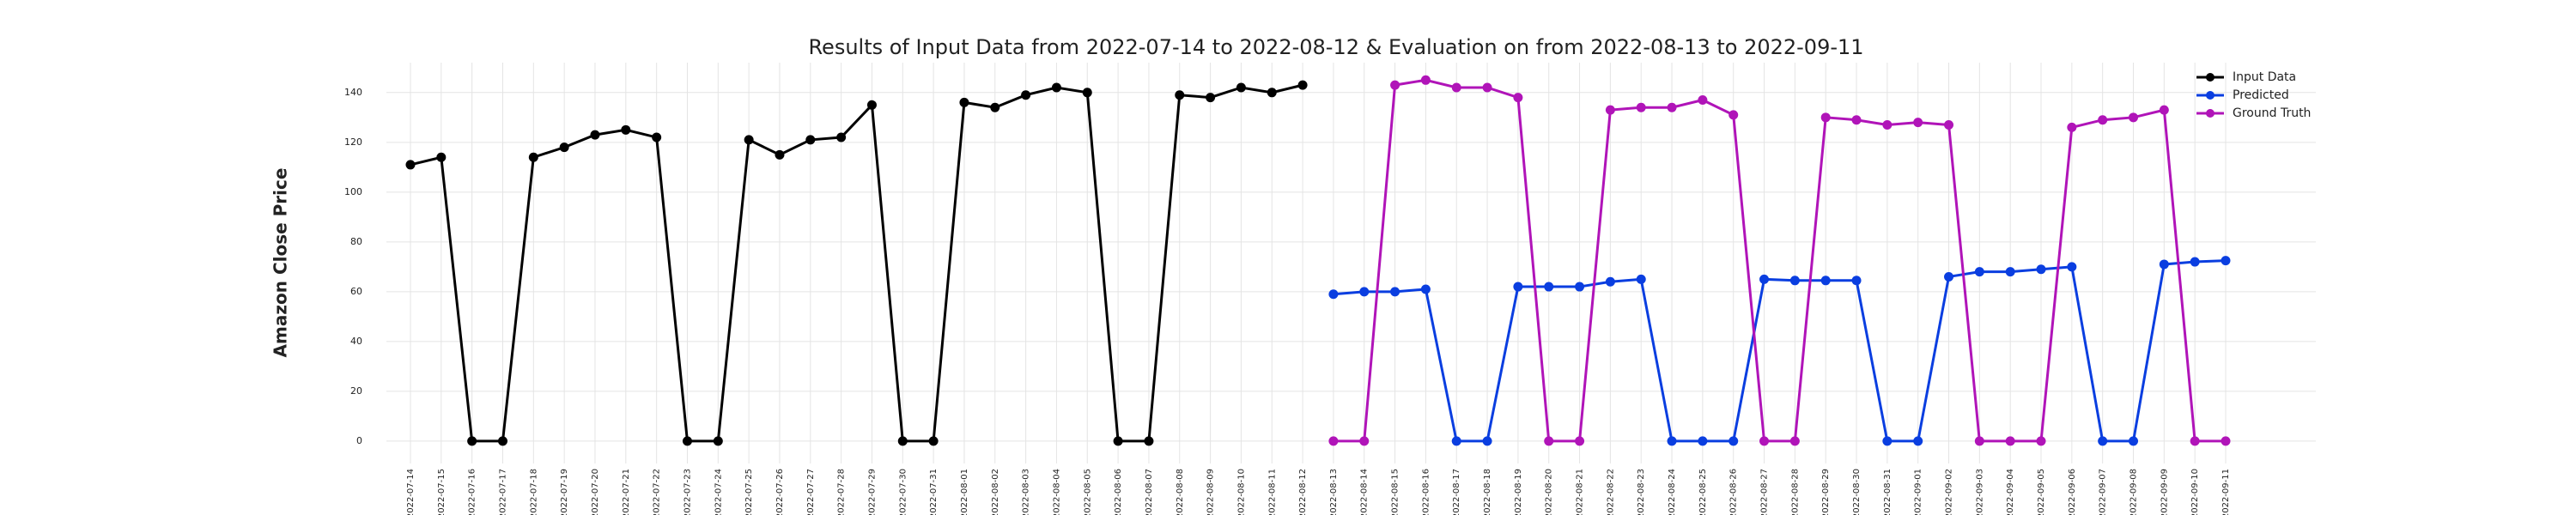  I want to click on x-tick-label: 2022-08-11, so click(1272, 492).